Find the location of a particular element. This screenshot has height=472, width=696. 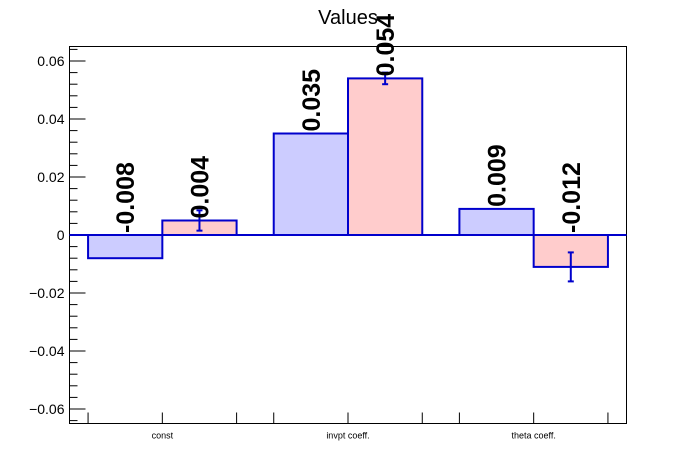

x-category-label: theta coeff. is located at coordinates (533, 436).